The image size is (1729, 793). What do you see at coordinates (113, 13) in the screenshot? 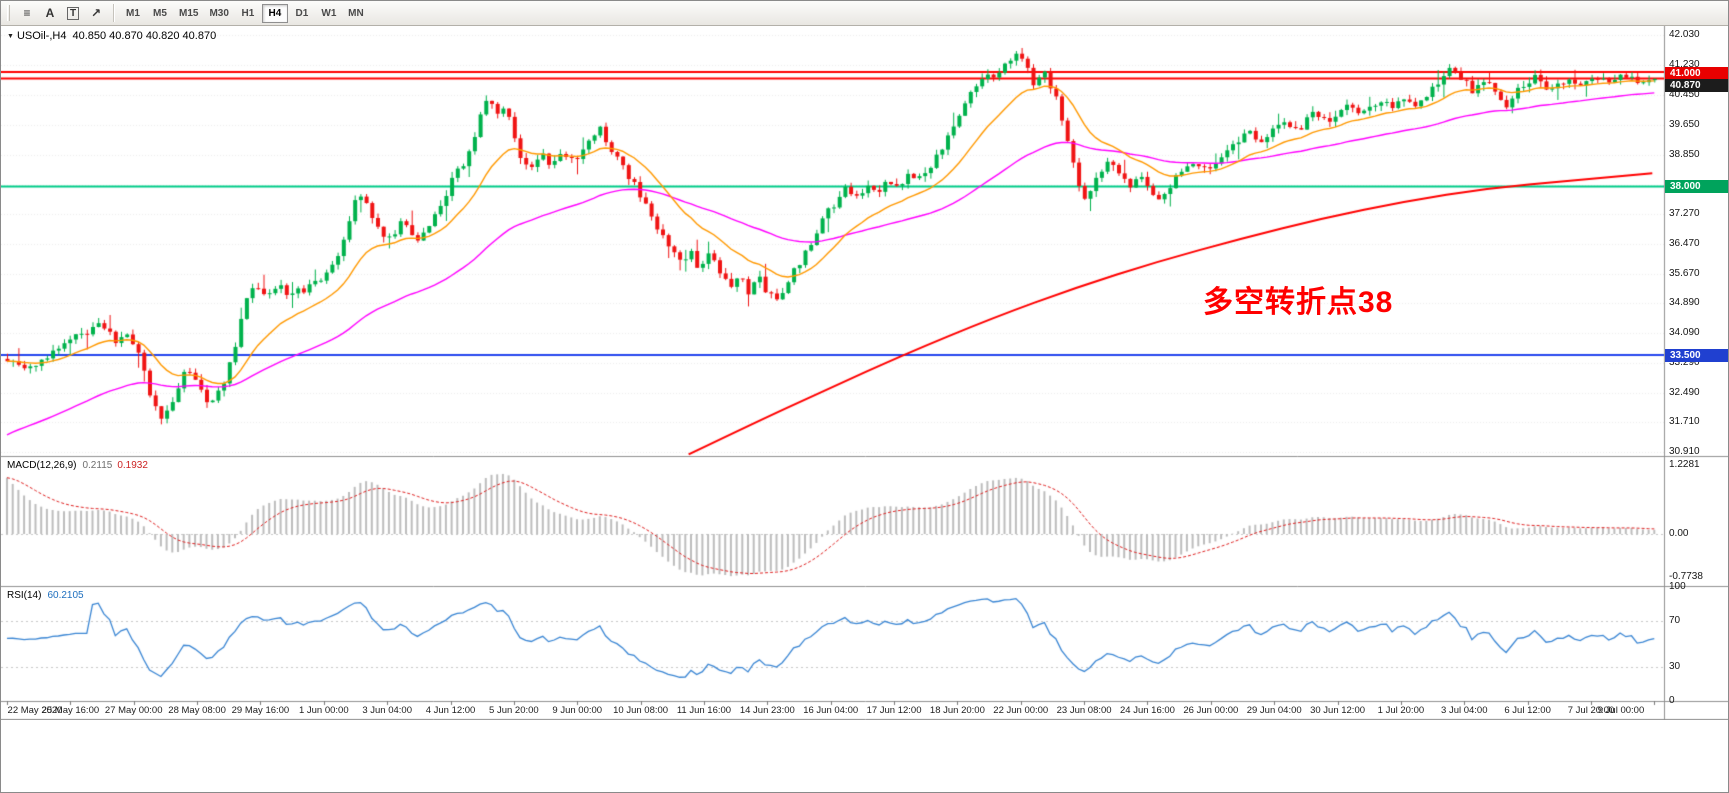
I see `toolbar-separator` at bounding box center [113, 13].